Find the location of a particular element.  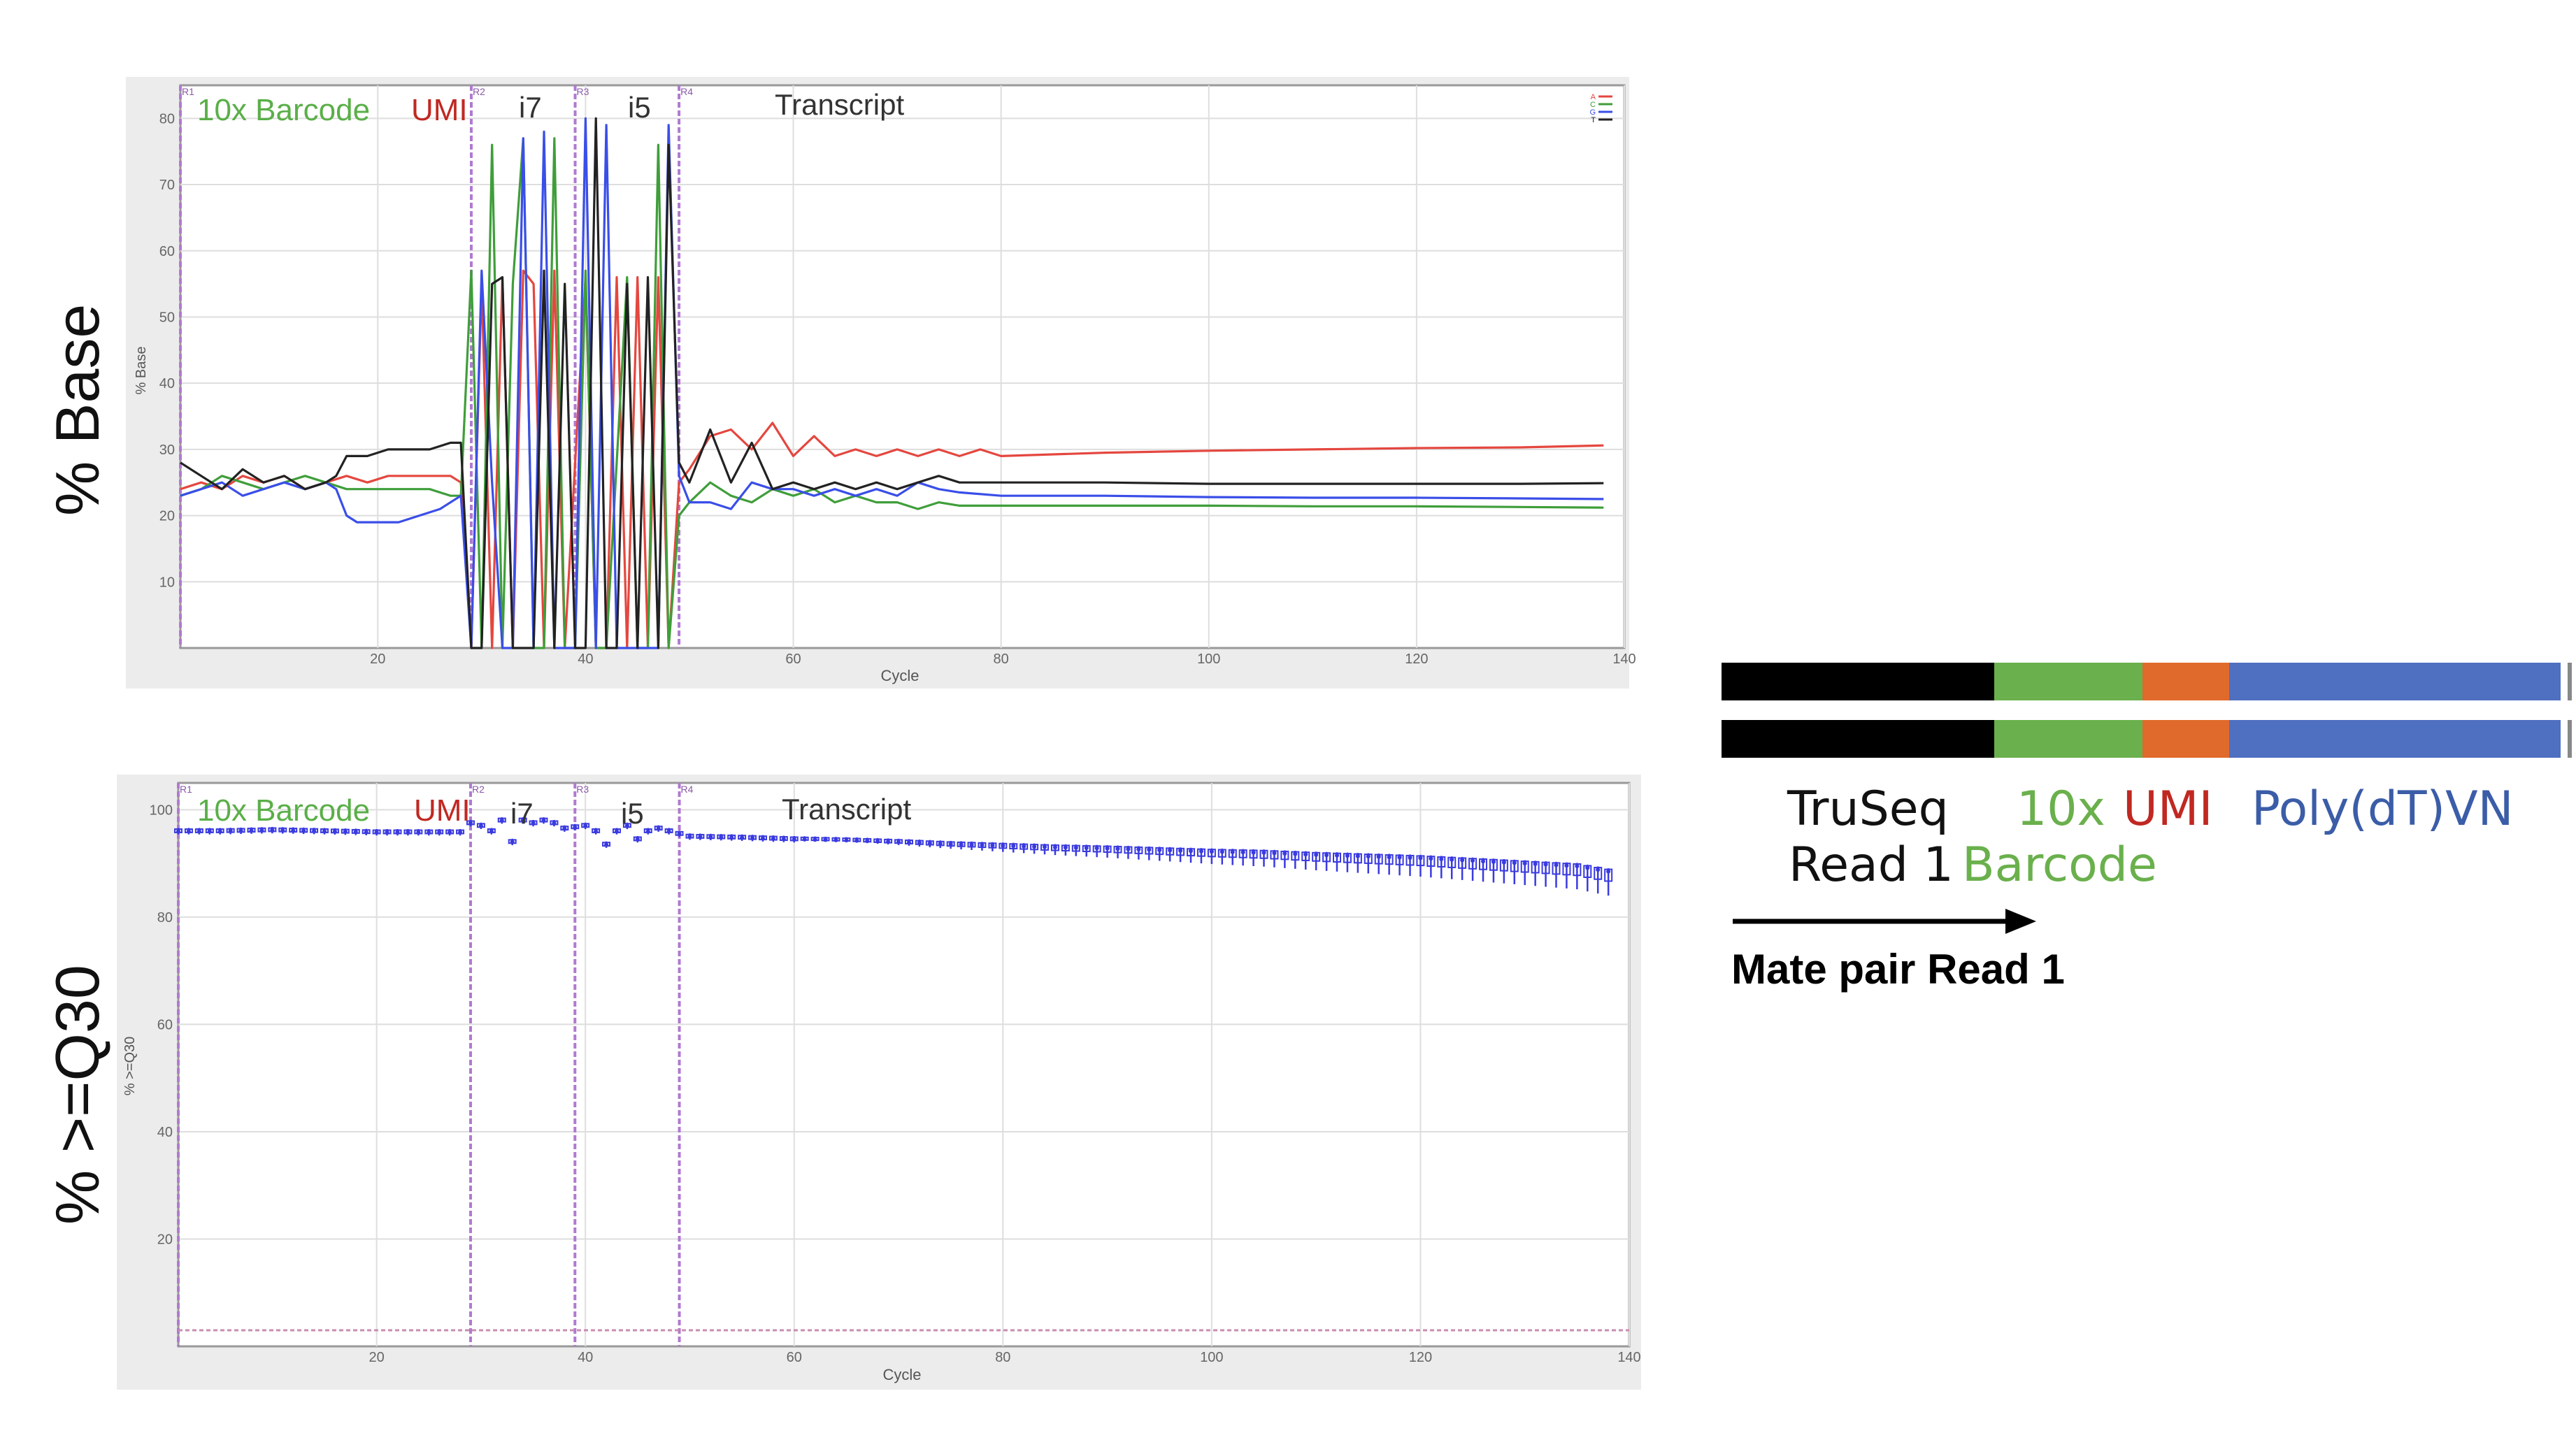

q30-chart-region-dividers: R1 R2 R3 R4 is located at coordinates (435, 1064).